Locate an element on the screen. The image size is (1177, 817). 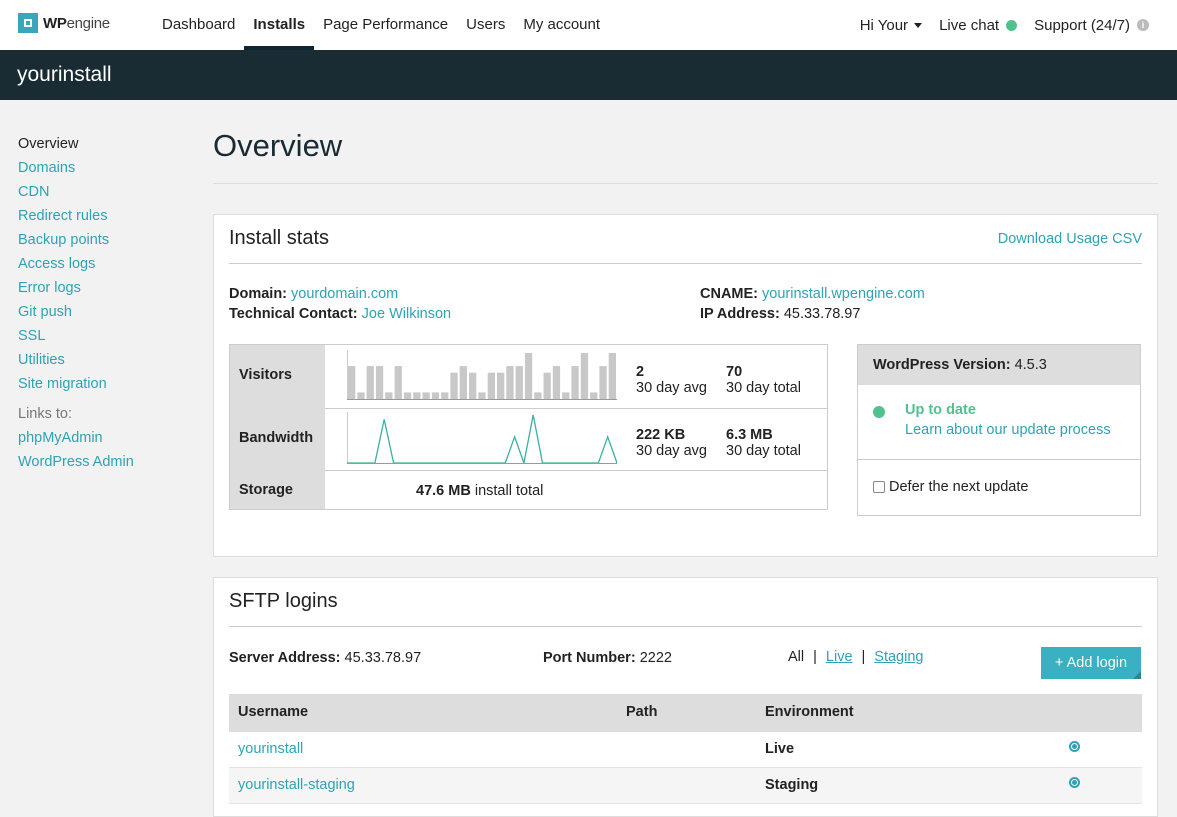
ip-address-label: IP Address: is located at coordinates (740, 314).